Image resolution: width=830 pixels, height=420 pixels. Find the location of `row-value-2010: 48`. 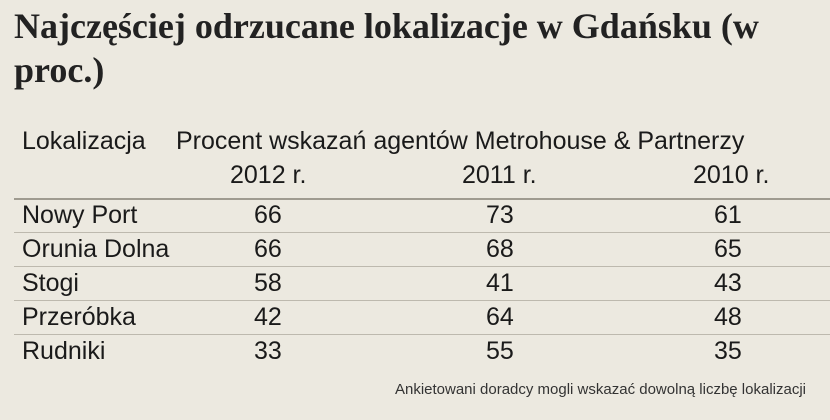

row-value-2010: 48 is located at coordinates (728, 317).